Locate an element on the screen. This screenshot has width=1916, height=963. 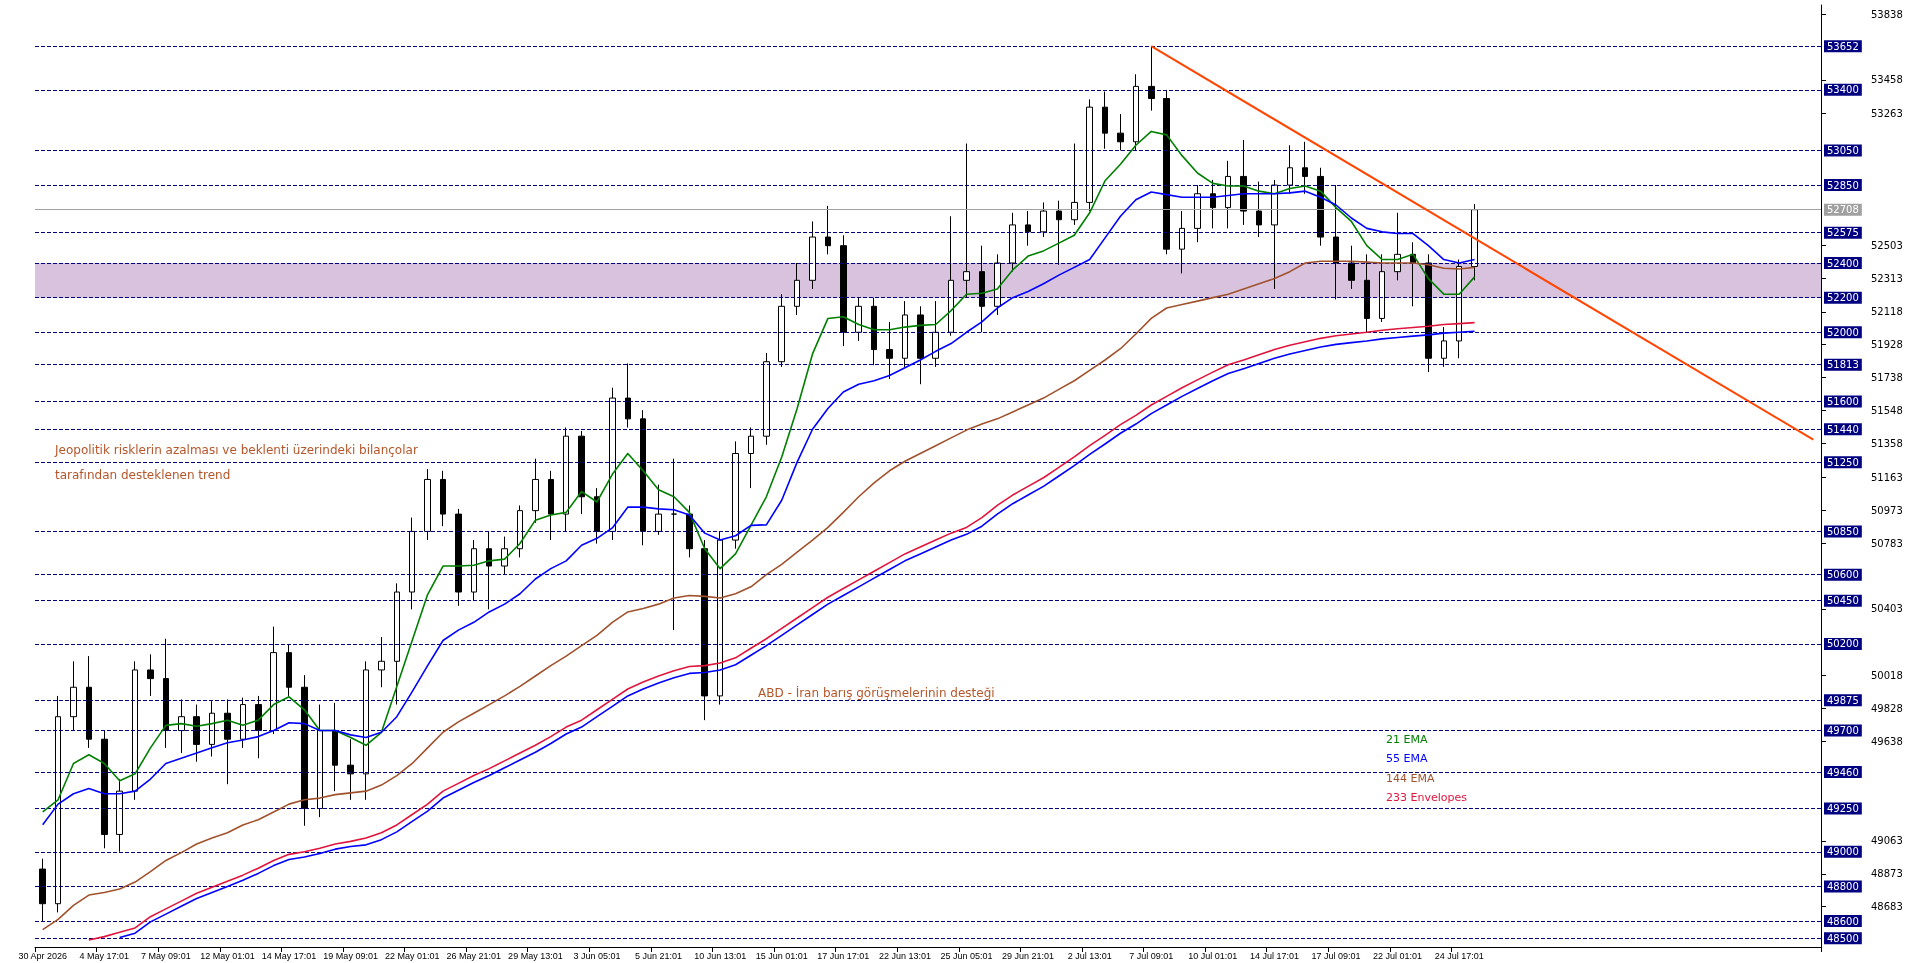
ref-line-label: 49250 is located at coordinates (1843, 808).